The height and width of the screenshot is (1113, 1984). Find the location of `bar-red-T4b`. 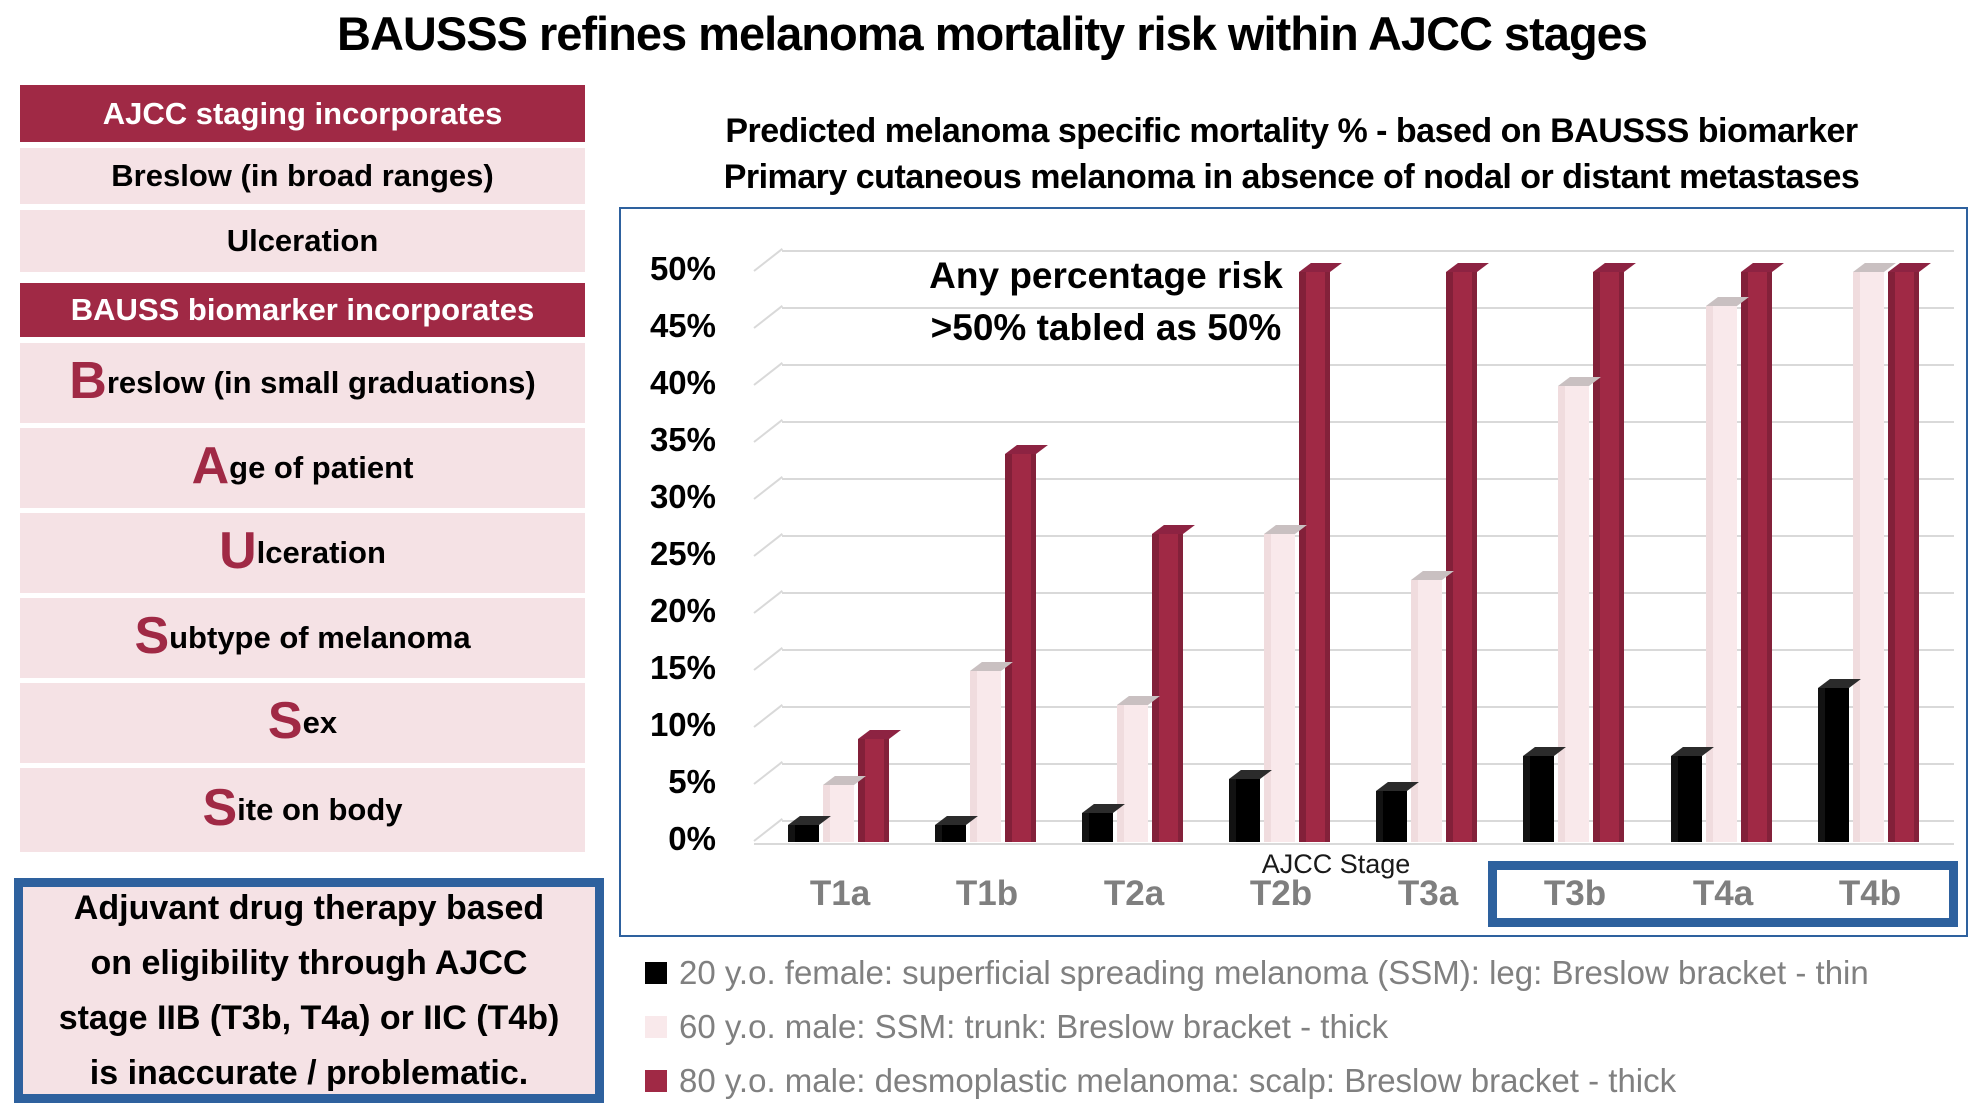

bar-red-T4b is located at coordinates (1909, 552).